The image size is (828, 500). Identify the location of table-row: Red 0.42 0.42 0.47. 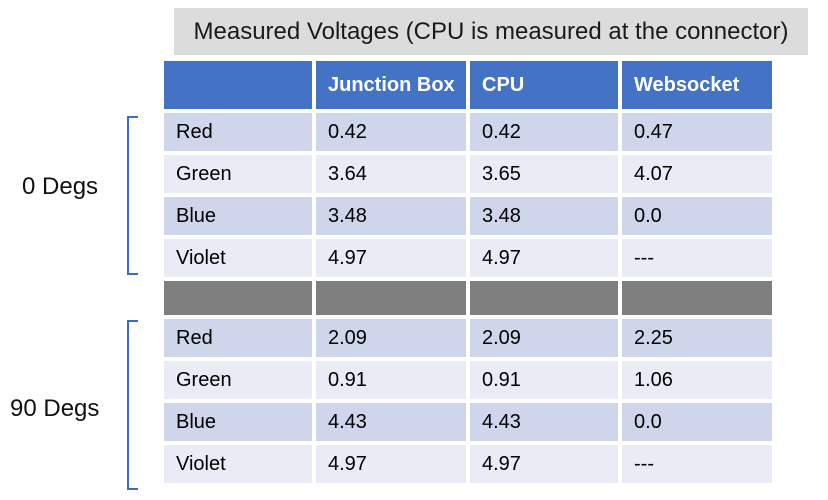
(468, 132).